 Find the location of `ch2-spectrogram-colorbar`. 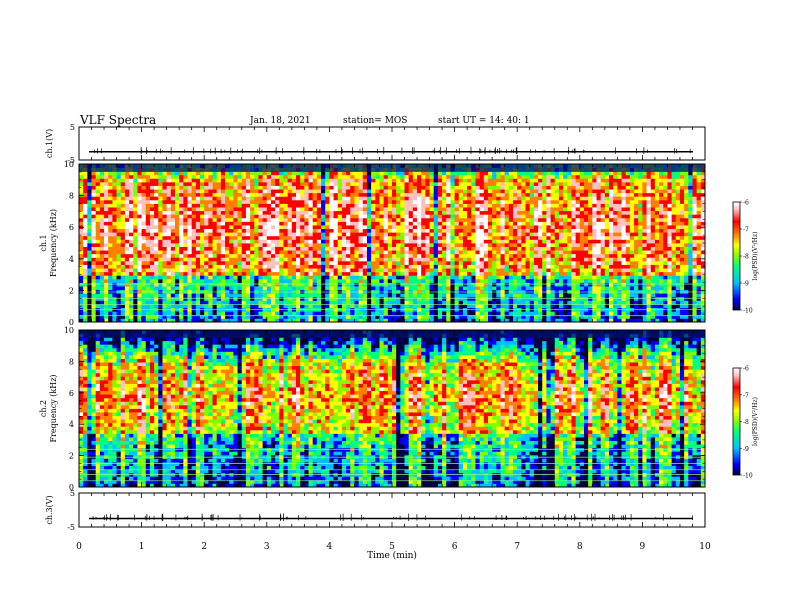

ch2-spectrogram-colorbar is located at coordinates (737, 421).